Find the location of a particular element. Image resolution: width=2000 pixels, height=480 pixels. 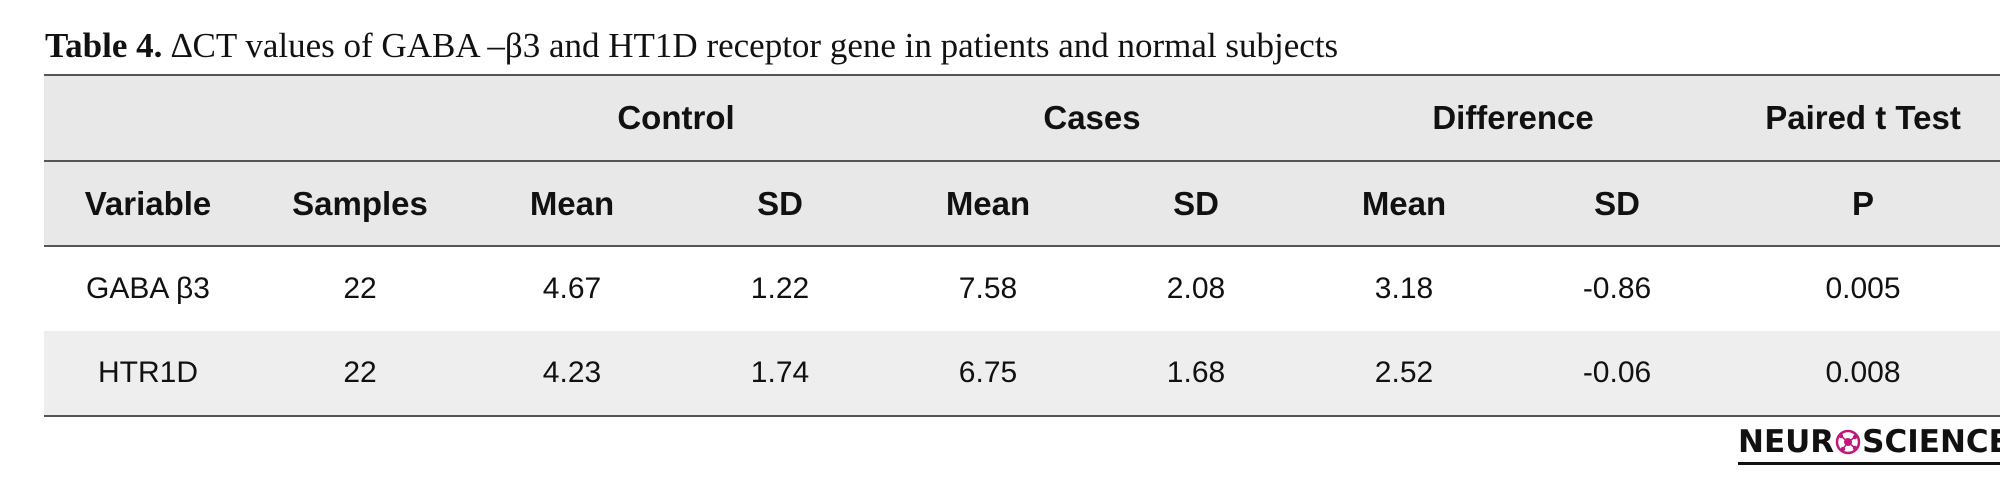

table-cell: 4.67 is located at coordinates (572, 288).